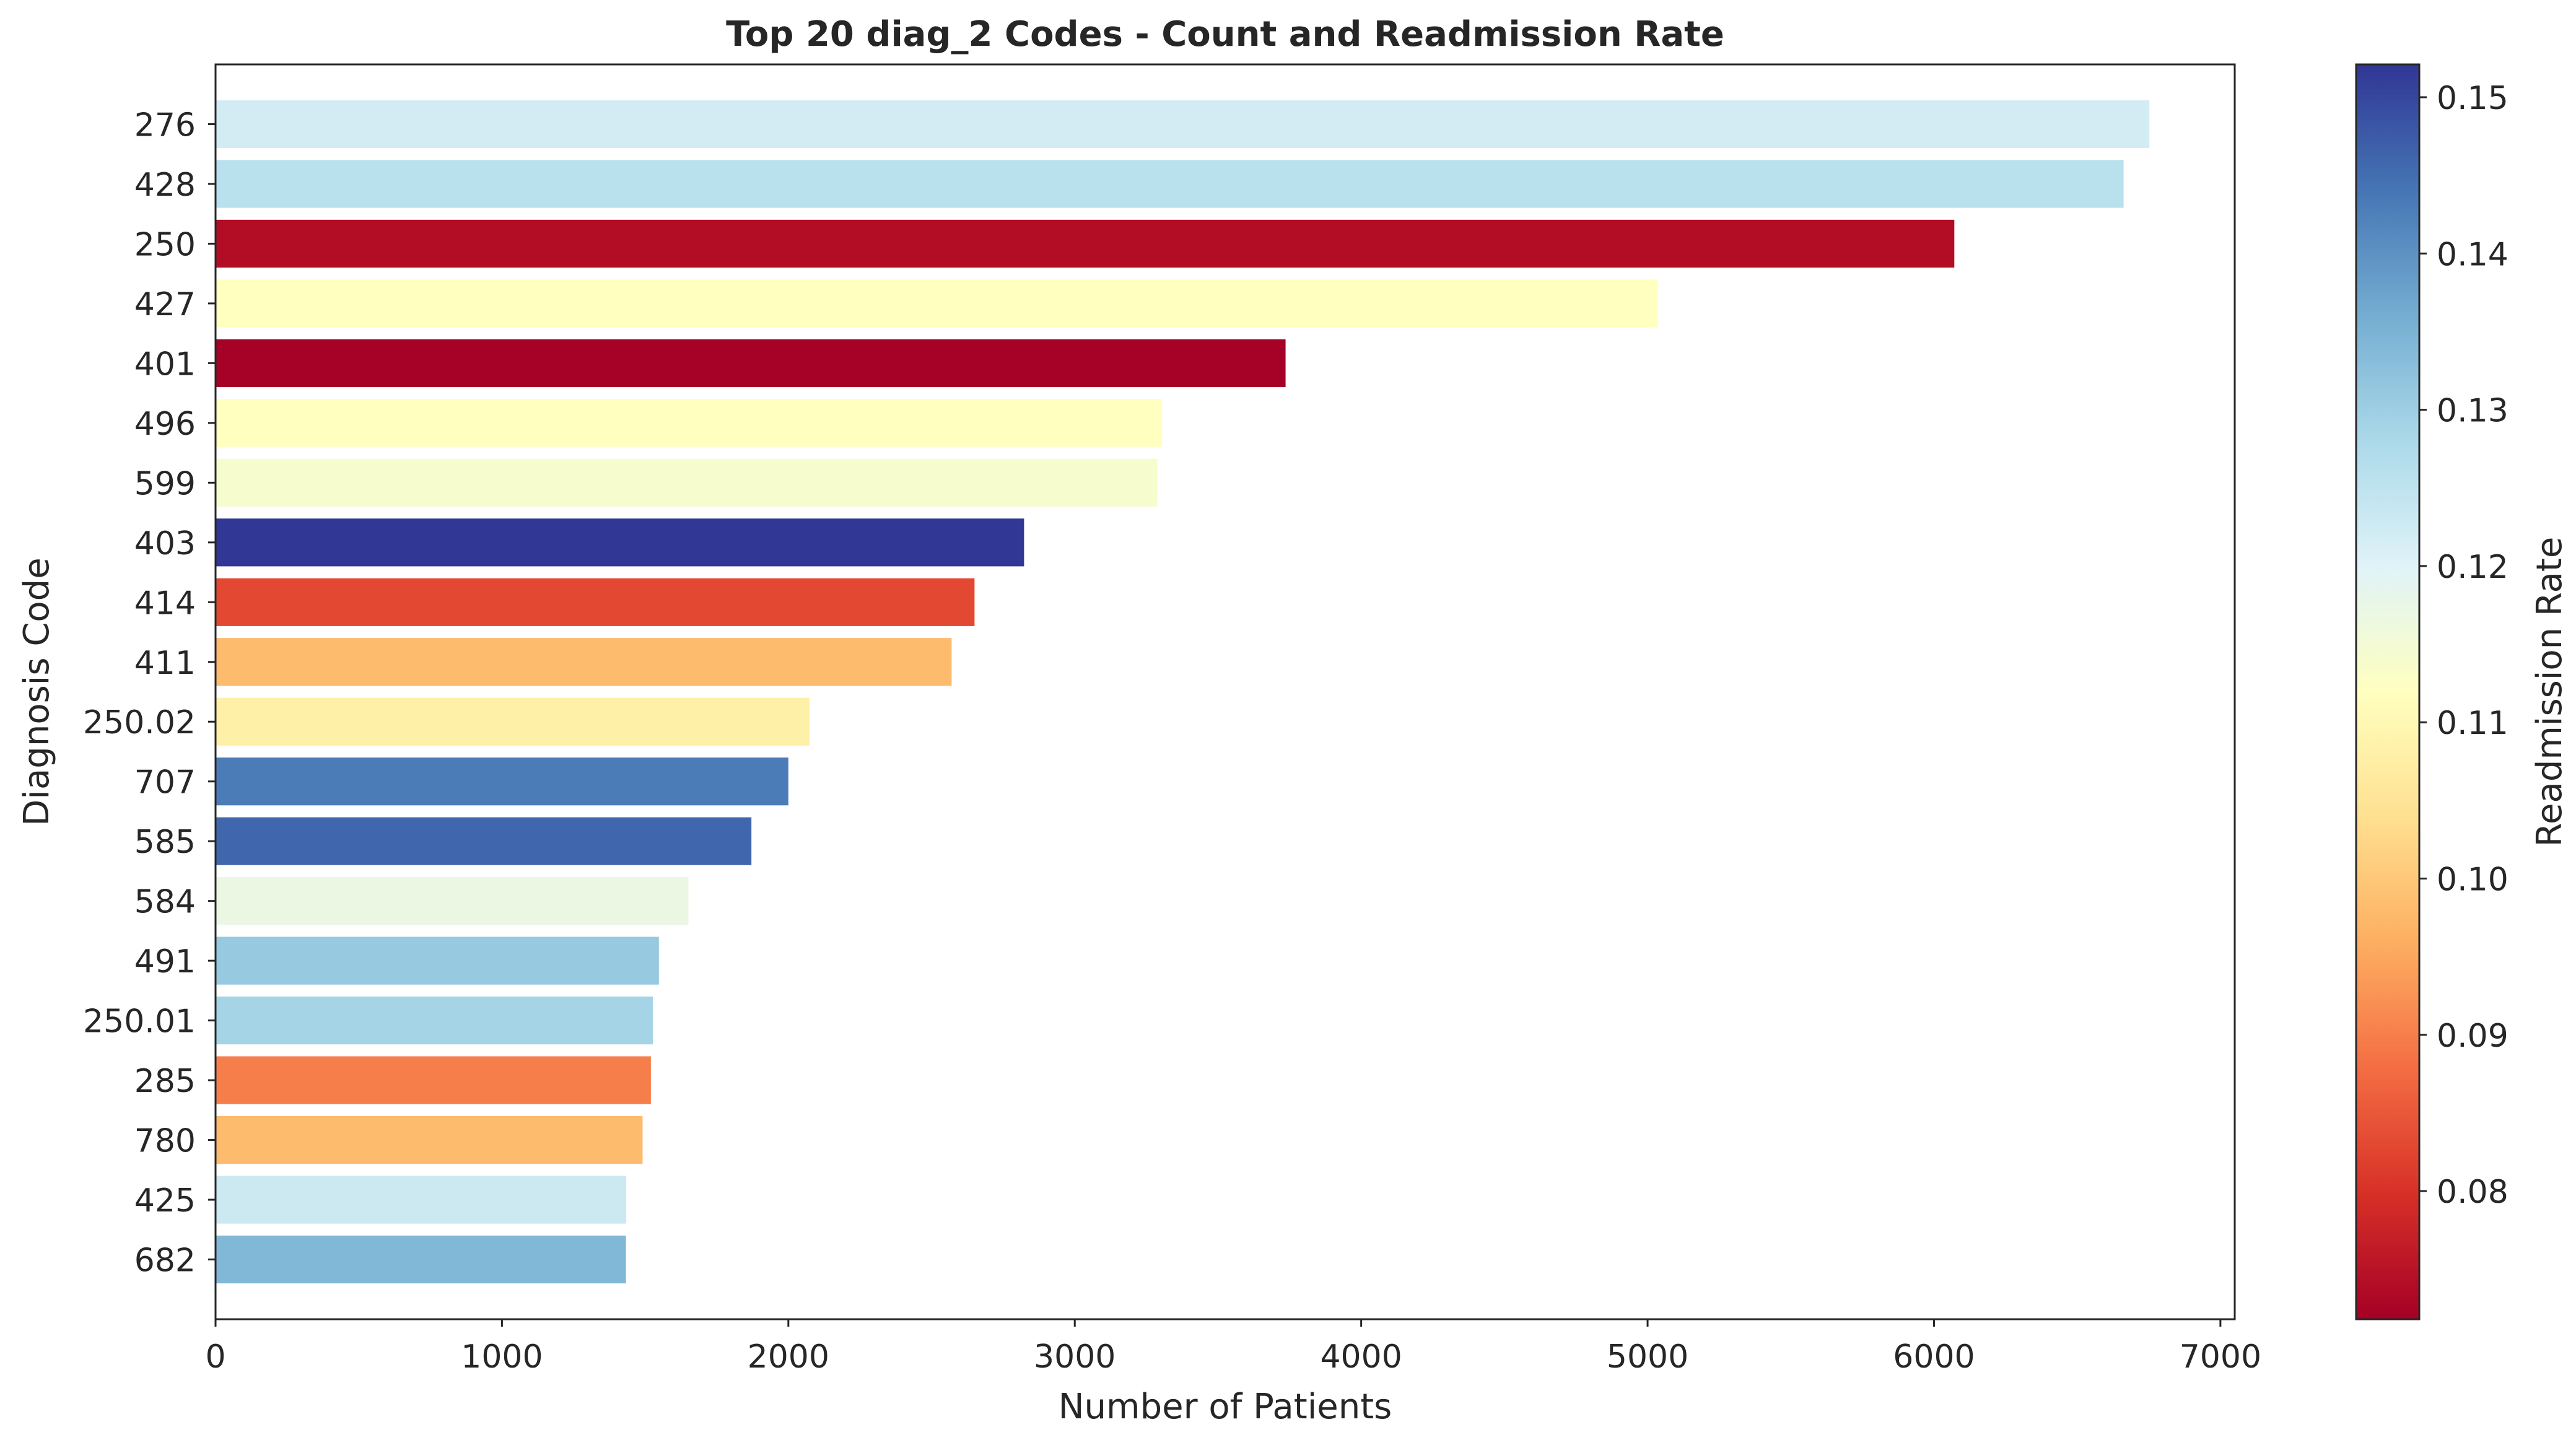  I want to click on colorbar, so click(2387, 691).